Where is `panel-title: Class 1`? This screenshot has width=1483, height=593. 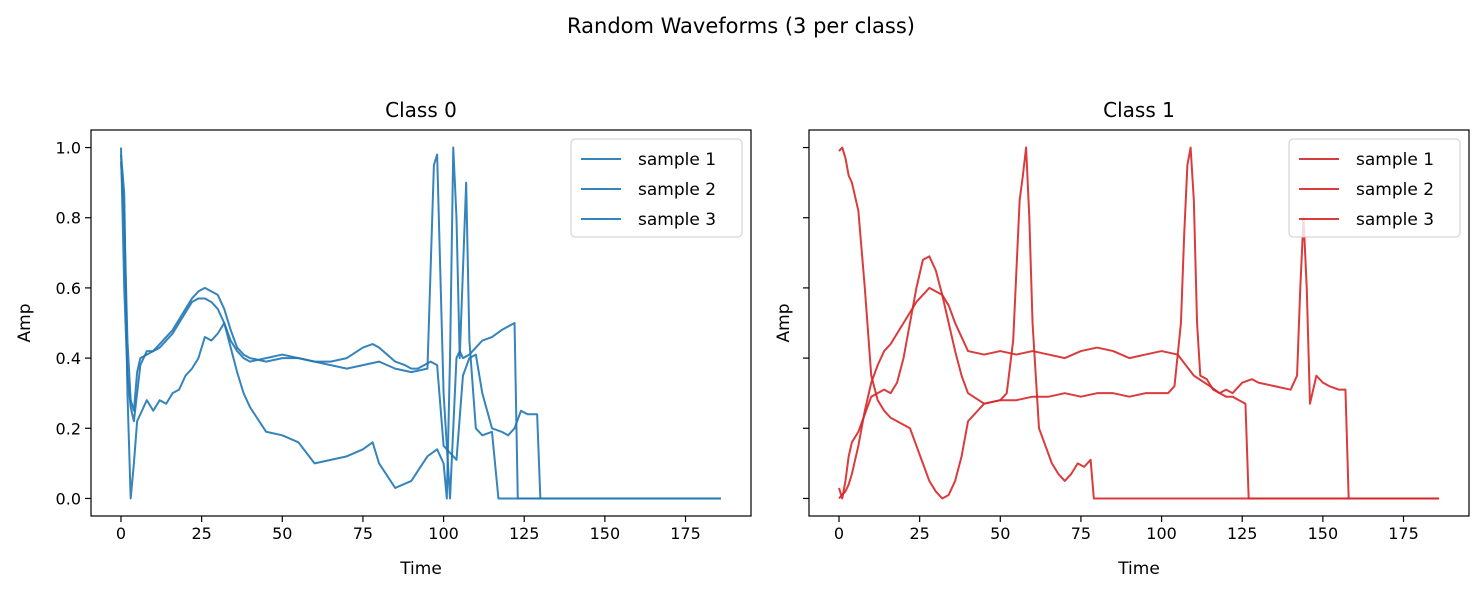 panel-title: Class 1 is located at coordinates (1139, 110).